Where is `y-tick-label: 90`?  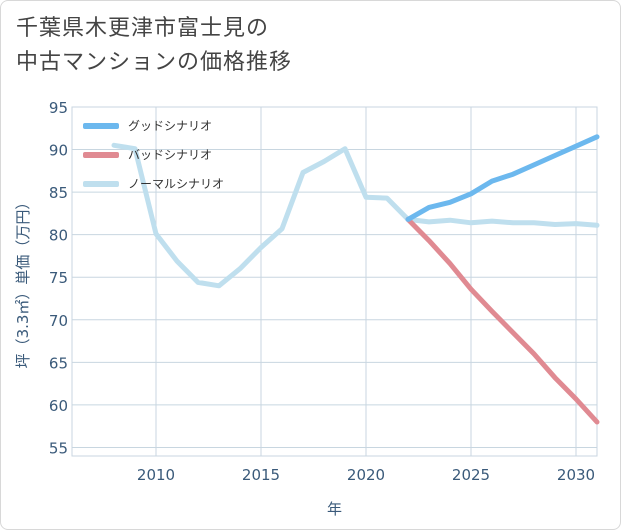
y-tick-label: 90 is located at coordinates (58, 151).